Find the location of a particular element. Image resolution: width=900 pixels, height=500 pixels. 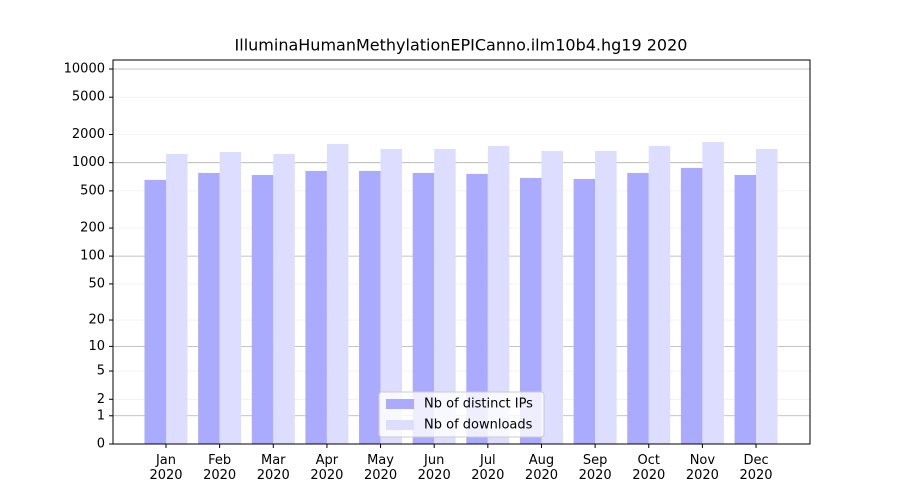

y-tick-label: 200 is located at coordinates (92, 228).